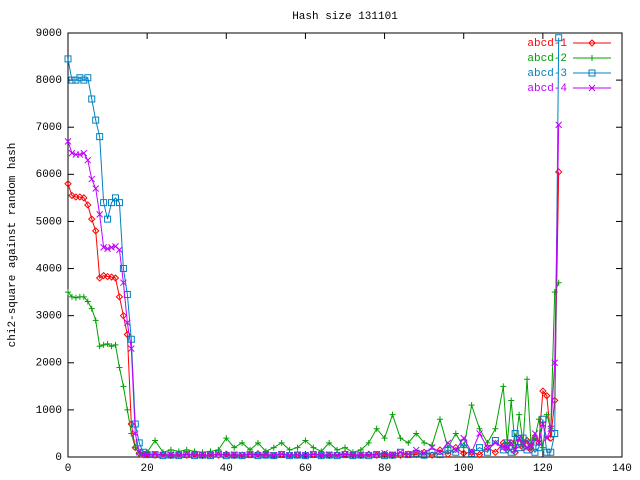 This screenshot has width=640, height=480. I want to click on x-tick-label: 120, so click(543, 469).